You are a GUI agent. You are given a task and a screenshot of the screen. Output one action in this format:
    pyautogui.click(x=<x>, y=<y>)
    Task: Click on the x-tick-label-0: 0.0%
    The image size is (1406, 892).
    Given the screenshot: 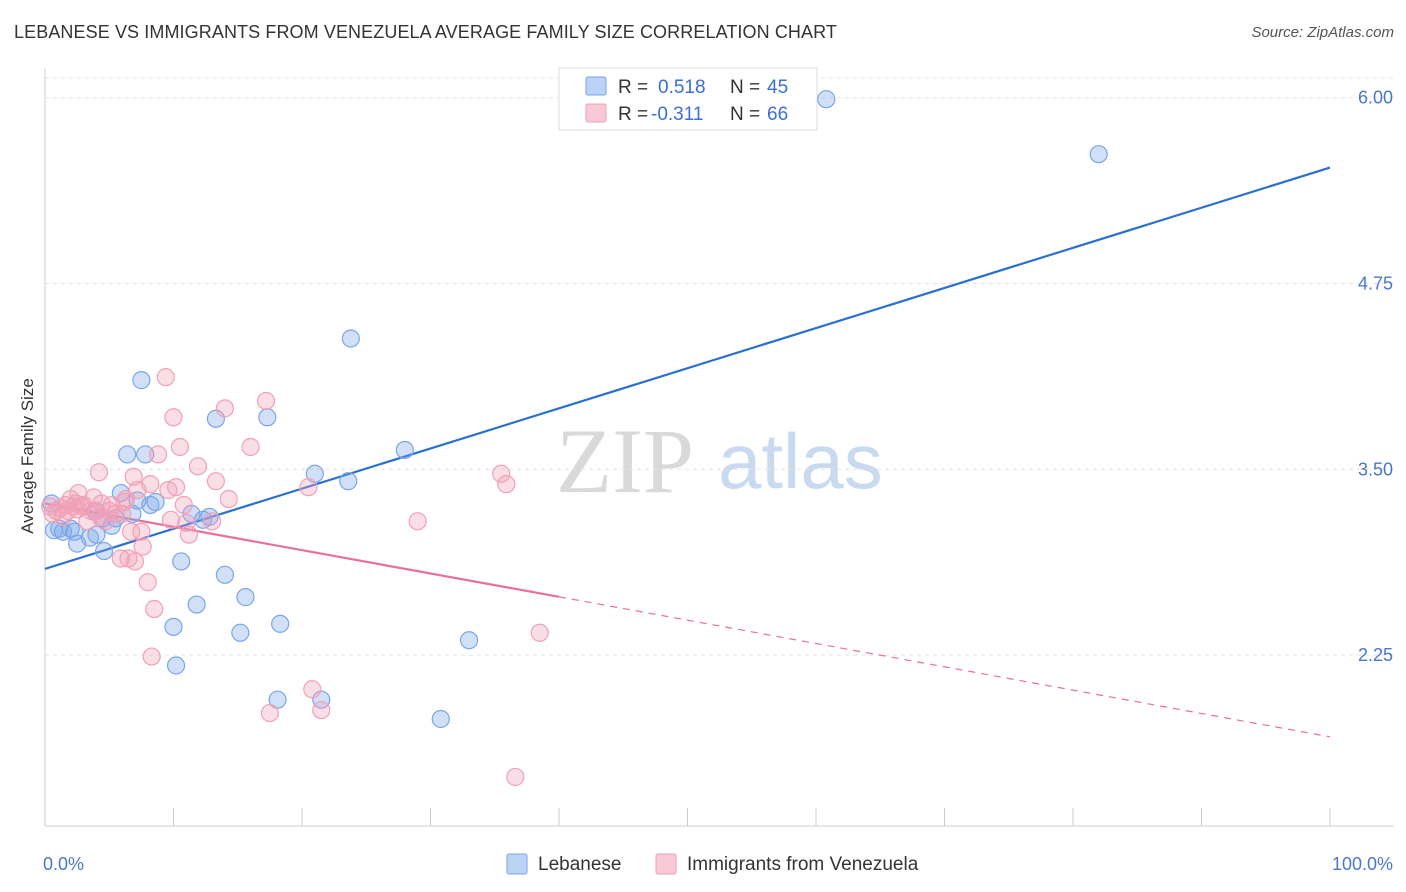 What is the action you would take?
    pyautogui.click(x=63, y=864)
    